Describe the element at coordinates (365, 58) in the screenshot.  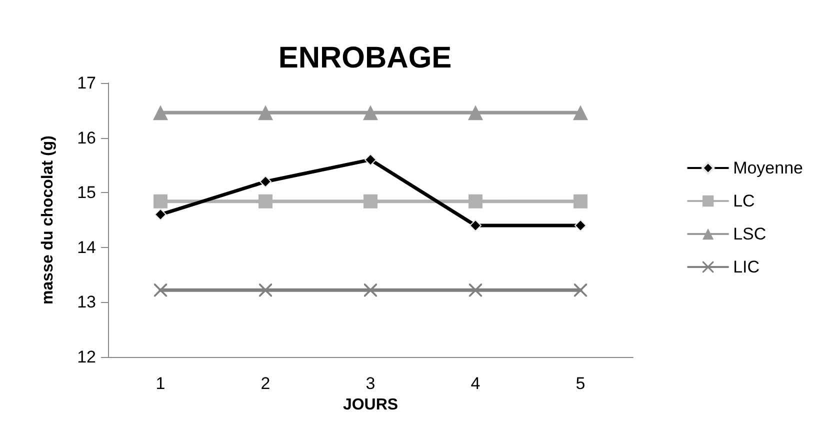
I see `chart-title: ENROBAGE` at that location.